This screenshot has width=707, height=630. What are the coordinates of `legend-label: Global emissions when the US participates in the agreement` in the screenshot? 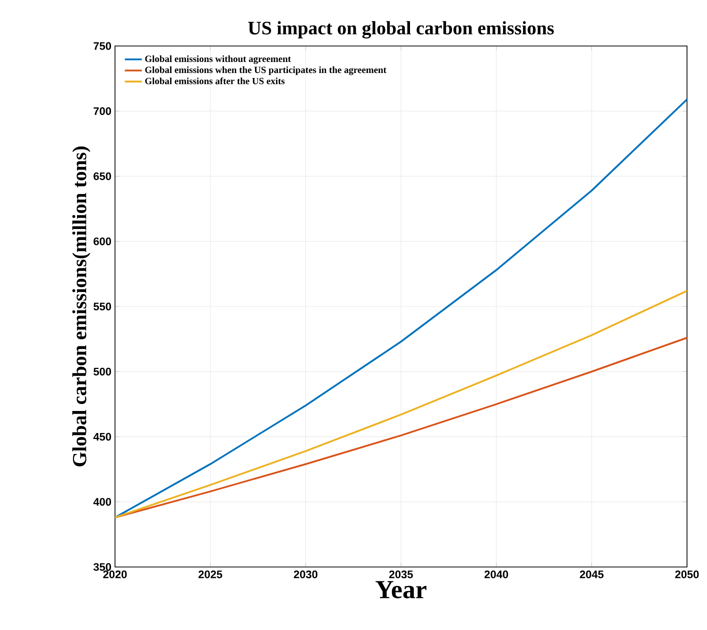 It's located at (265, 71).